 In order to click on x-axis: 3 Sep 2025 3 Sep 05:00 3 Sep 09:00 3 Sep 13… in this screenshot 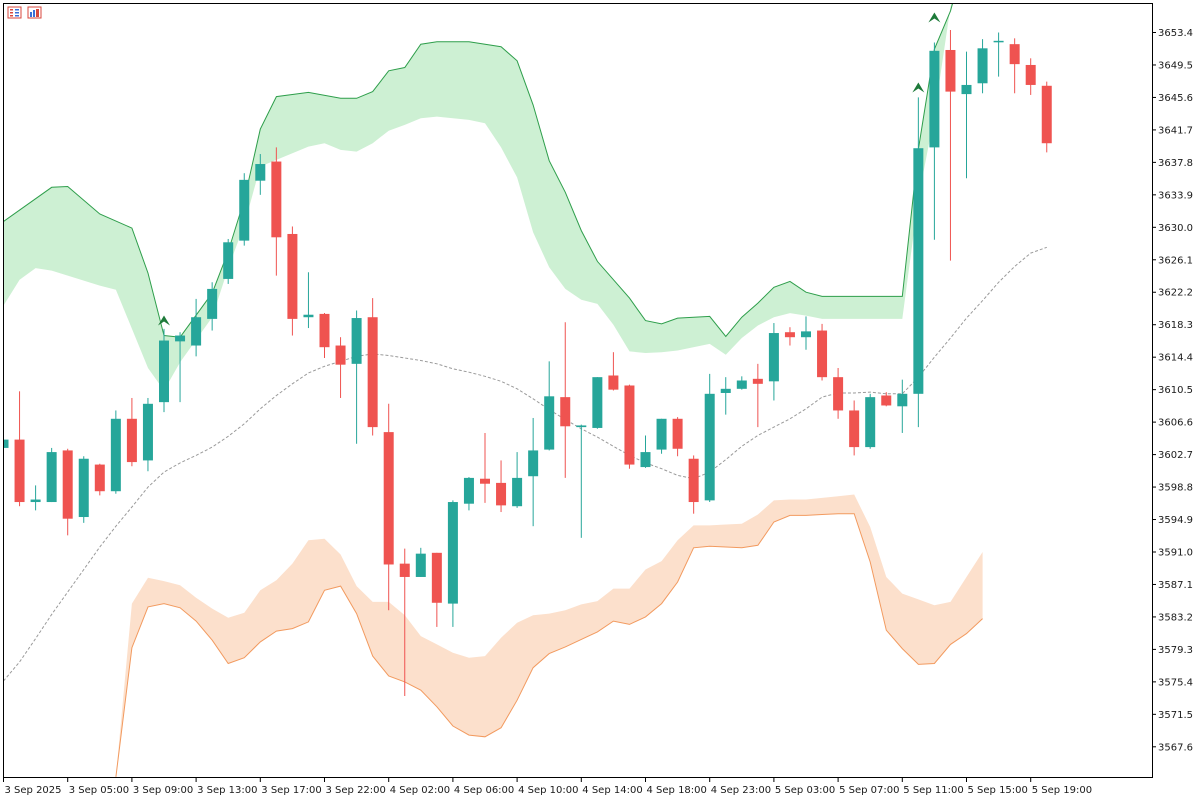, I will do `click(547, 786)`.